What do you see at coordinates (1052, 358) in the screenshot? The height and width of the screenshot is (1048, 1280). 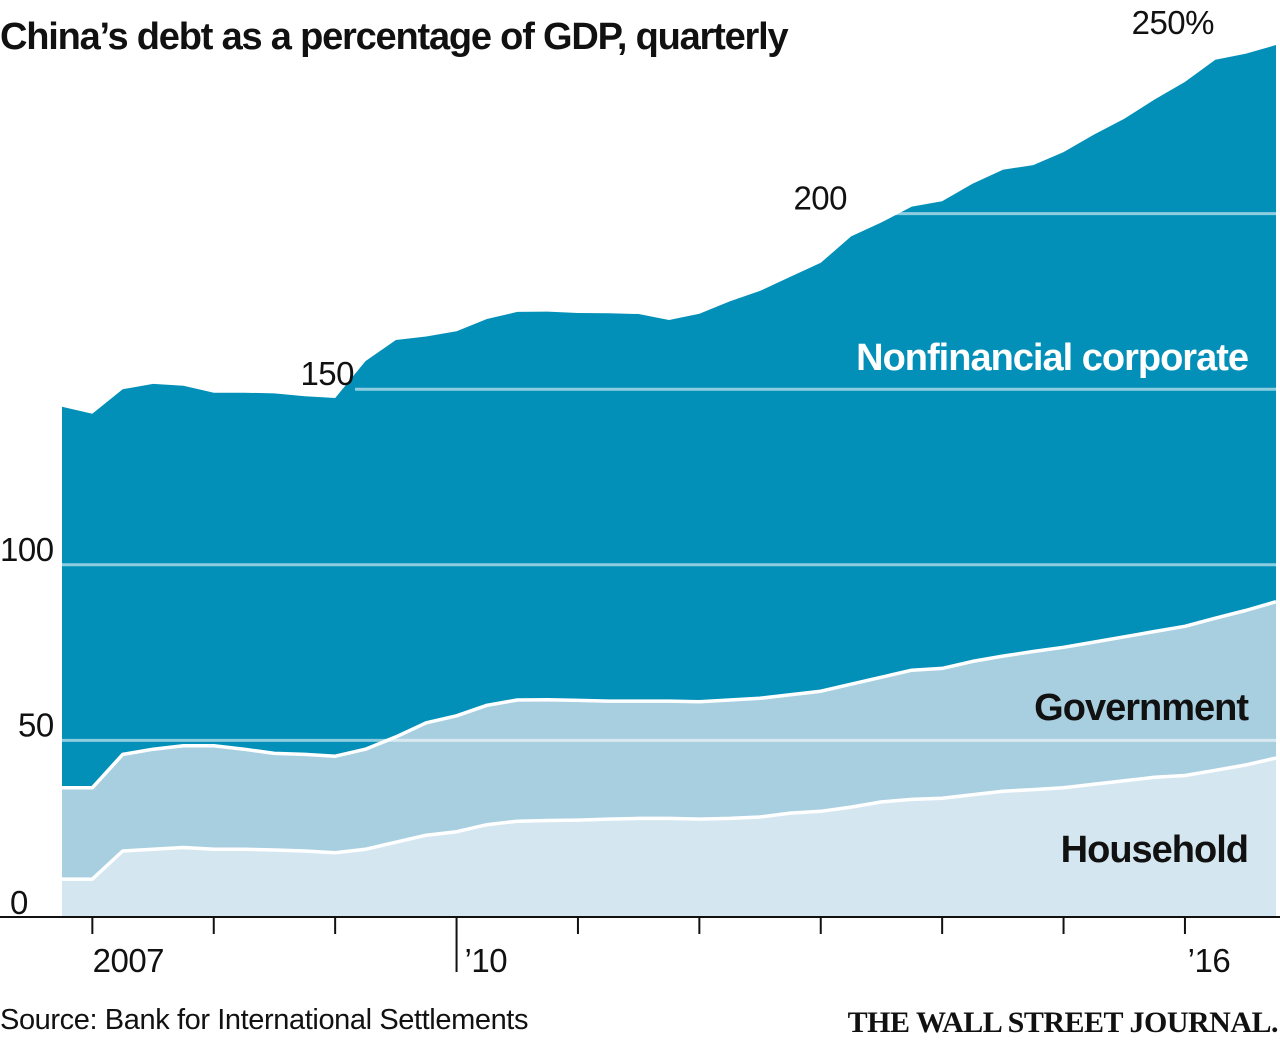 I see `nonfinancial-corporate-label: Nonfinancial corporate` at bounding box center [1052, 358].